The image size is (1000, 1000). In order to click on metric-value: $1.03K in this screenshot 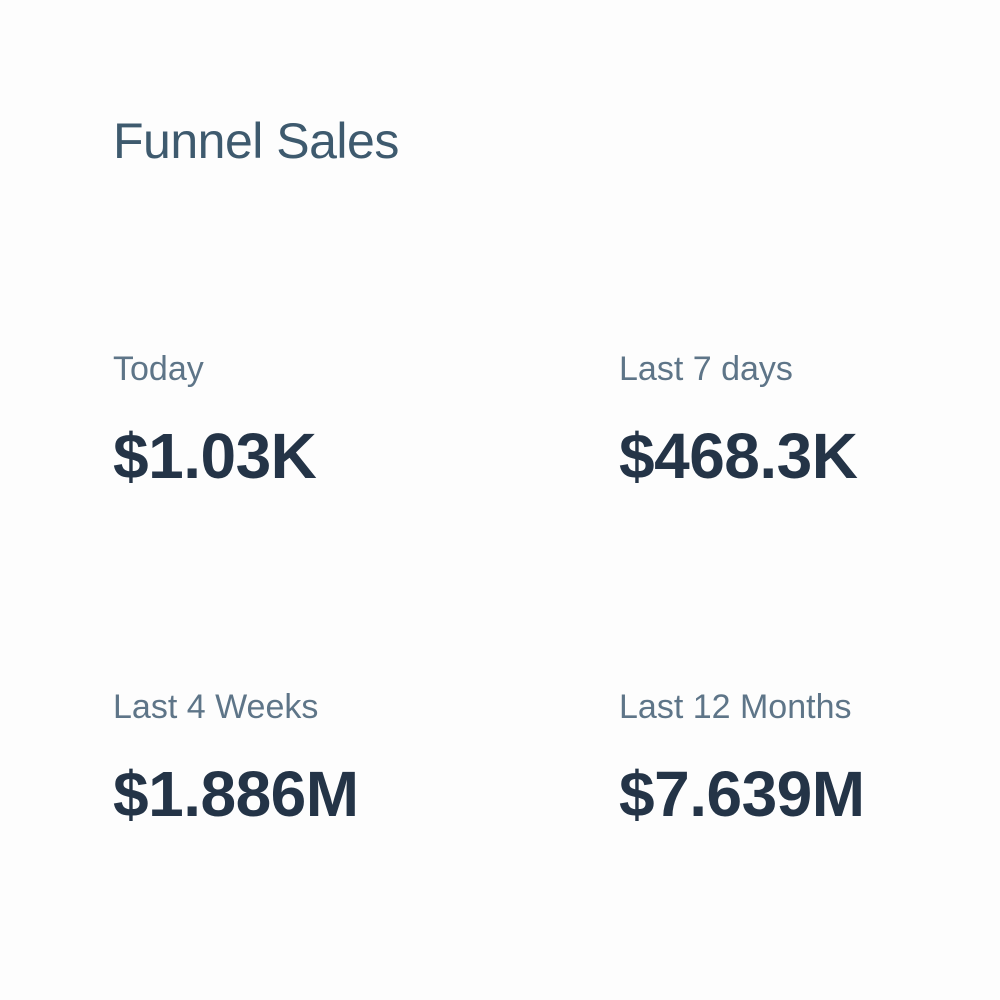, I will do `click(215, 456)`.